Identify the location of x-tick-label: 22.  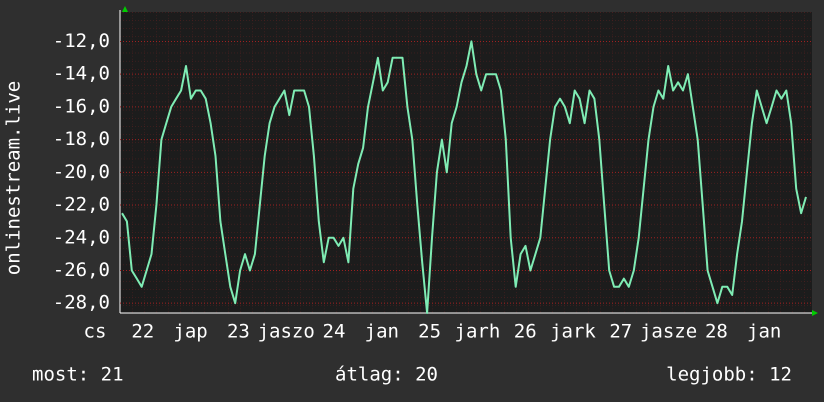
(142, 332).